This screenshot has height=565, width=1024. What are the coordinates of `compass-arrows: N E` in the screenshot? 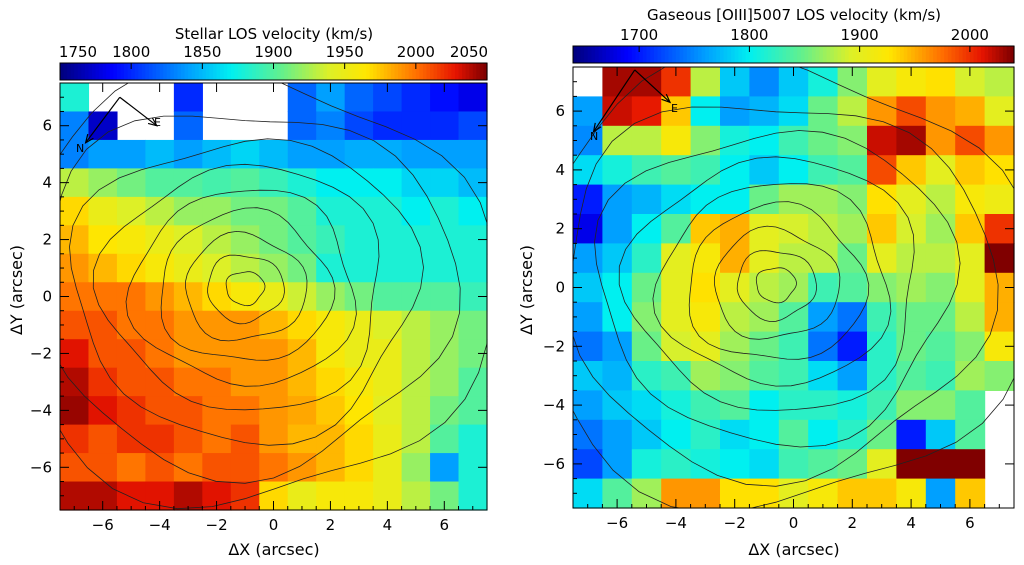 It's located at (634, 106).